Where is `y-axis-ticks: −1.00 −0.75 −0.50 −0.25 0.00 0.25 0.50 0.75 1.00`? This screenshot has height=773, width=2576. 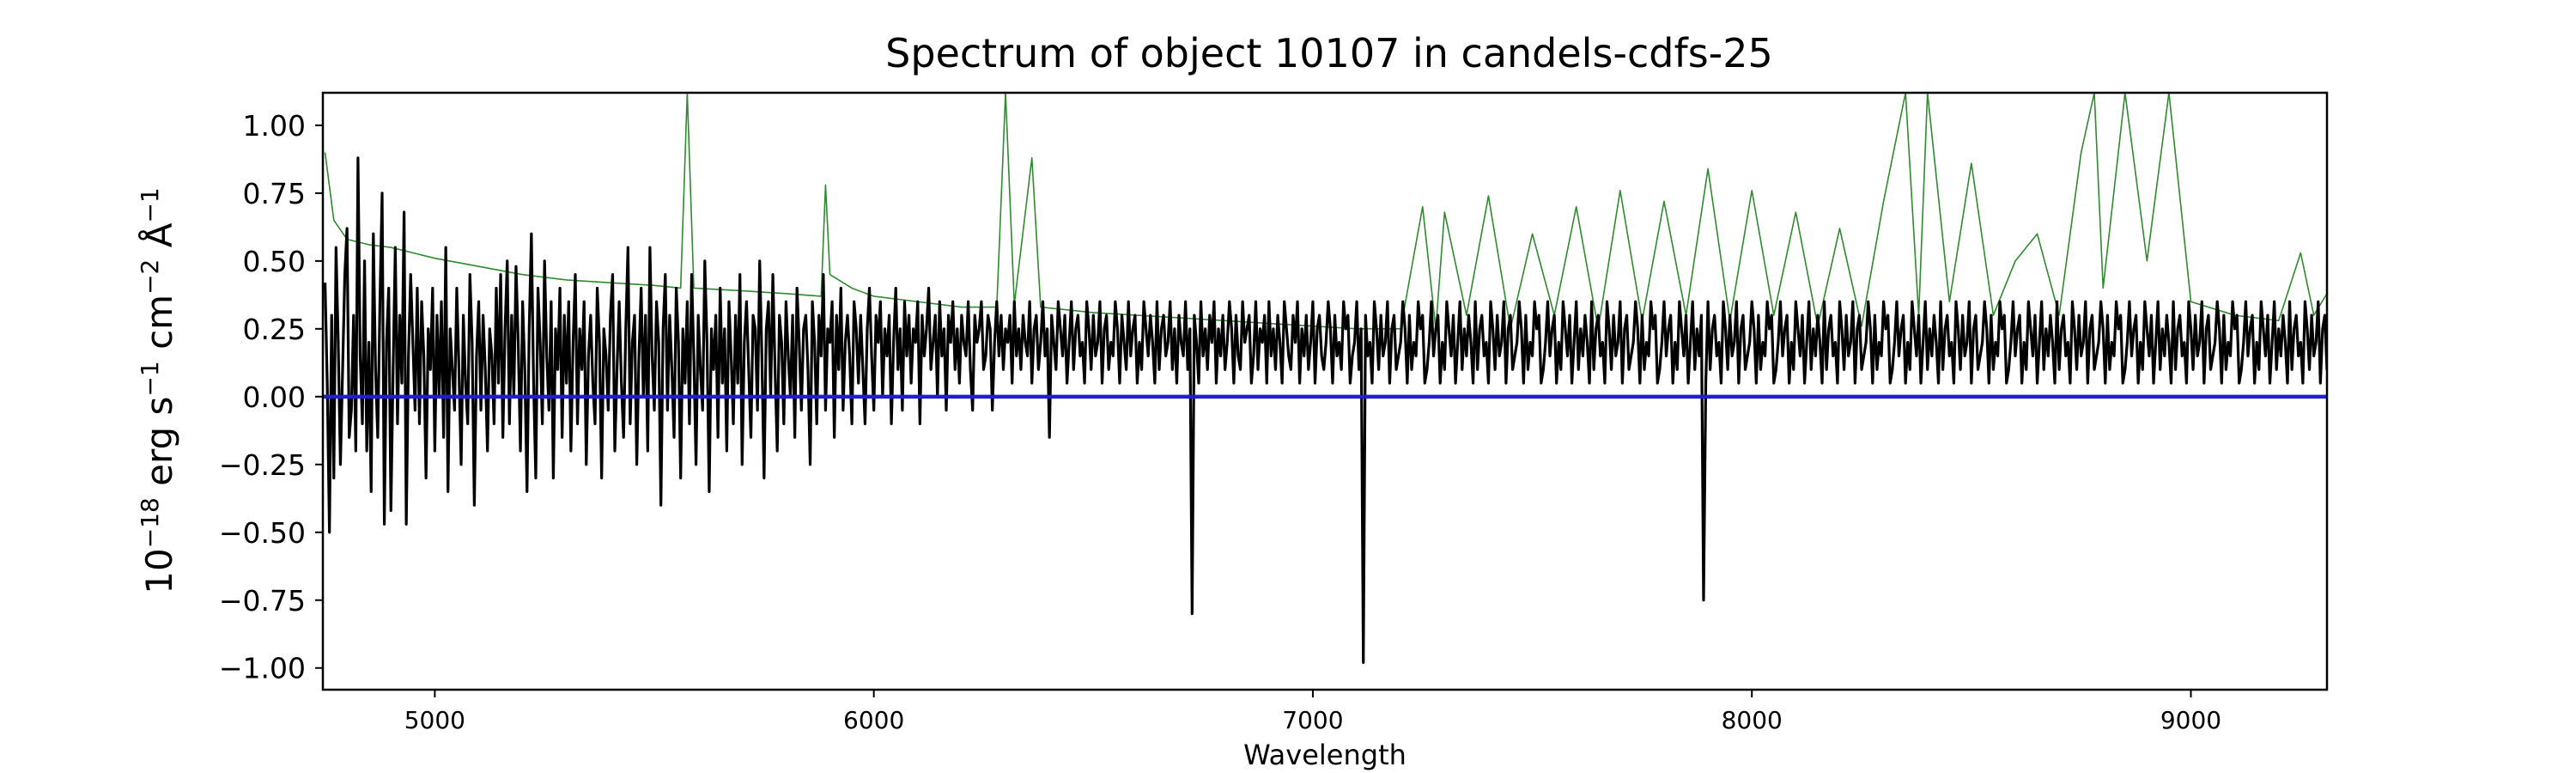
y-axis-ticks: −1.00 −0.75 −0.50 −0.25 0.00 0.25 0.50 0.75 1.00 is located at coordinates (271, 397).